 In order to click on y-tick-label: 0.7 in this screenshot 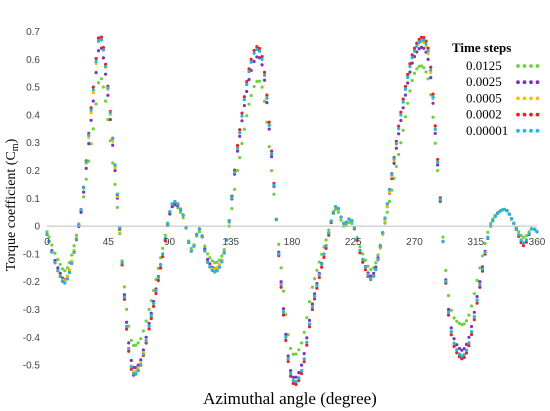, I will do `click(33, 32)`.